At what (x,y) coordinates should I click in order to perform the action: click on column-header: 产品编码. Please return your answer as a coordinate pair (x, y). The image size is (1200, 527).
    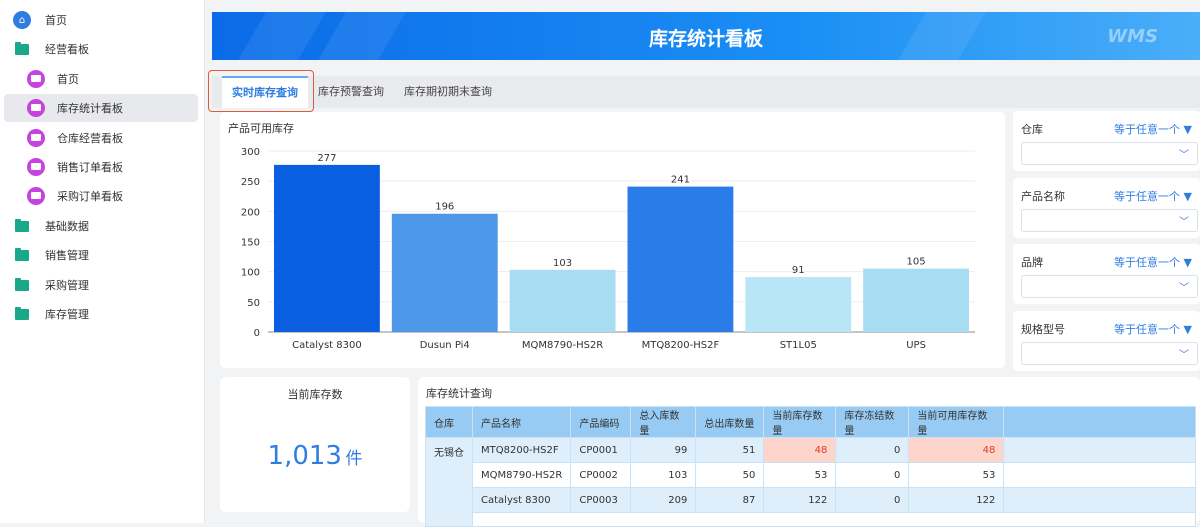
    Looking at the image, I should click on (601, 422).